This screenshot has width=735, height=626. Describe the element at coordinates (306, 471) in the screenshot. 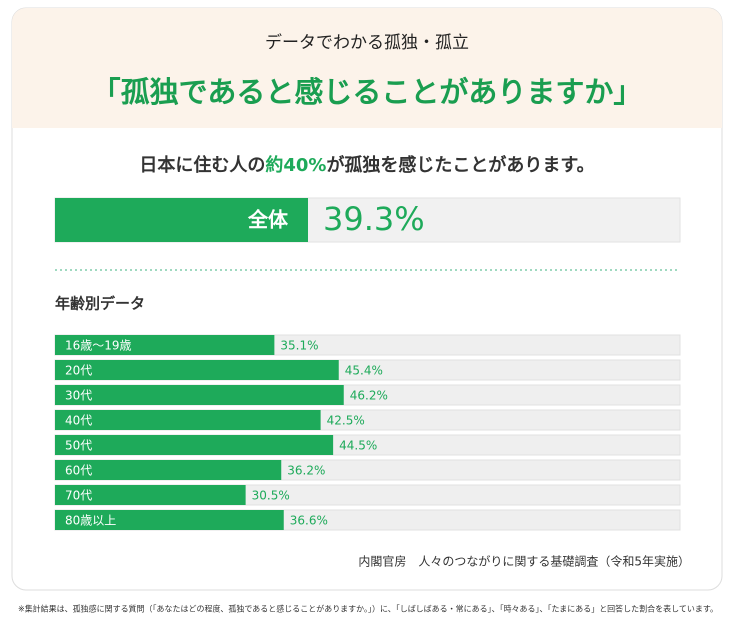

I see `value-label: 36.2%` at that location.